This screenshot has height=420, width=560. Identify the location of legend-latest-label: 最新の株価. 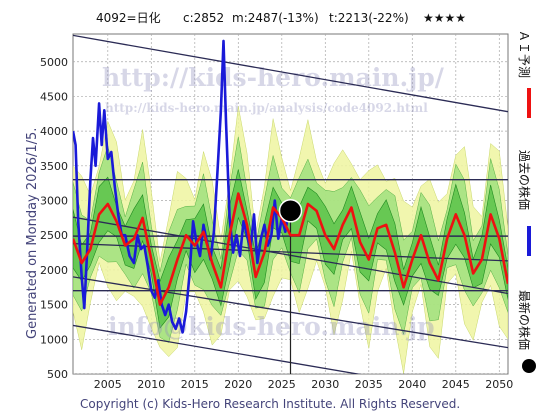
(524, 320).